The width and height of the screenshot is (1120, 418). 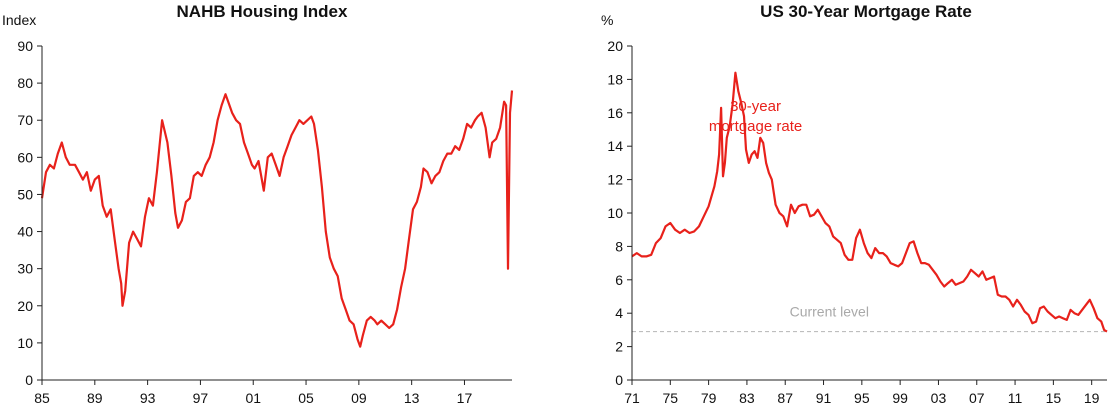 What do you see at coordinates (615, 146) in the screenshot?
I see `y-tick-label: 14` at bounding box center [615, 146].